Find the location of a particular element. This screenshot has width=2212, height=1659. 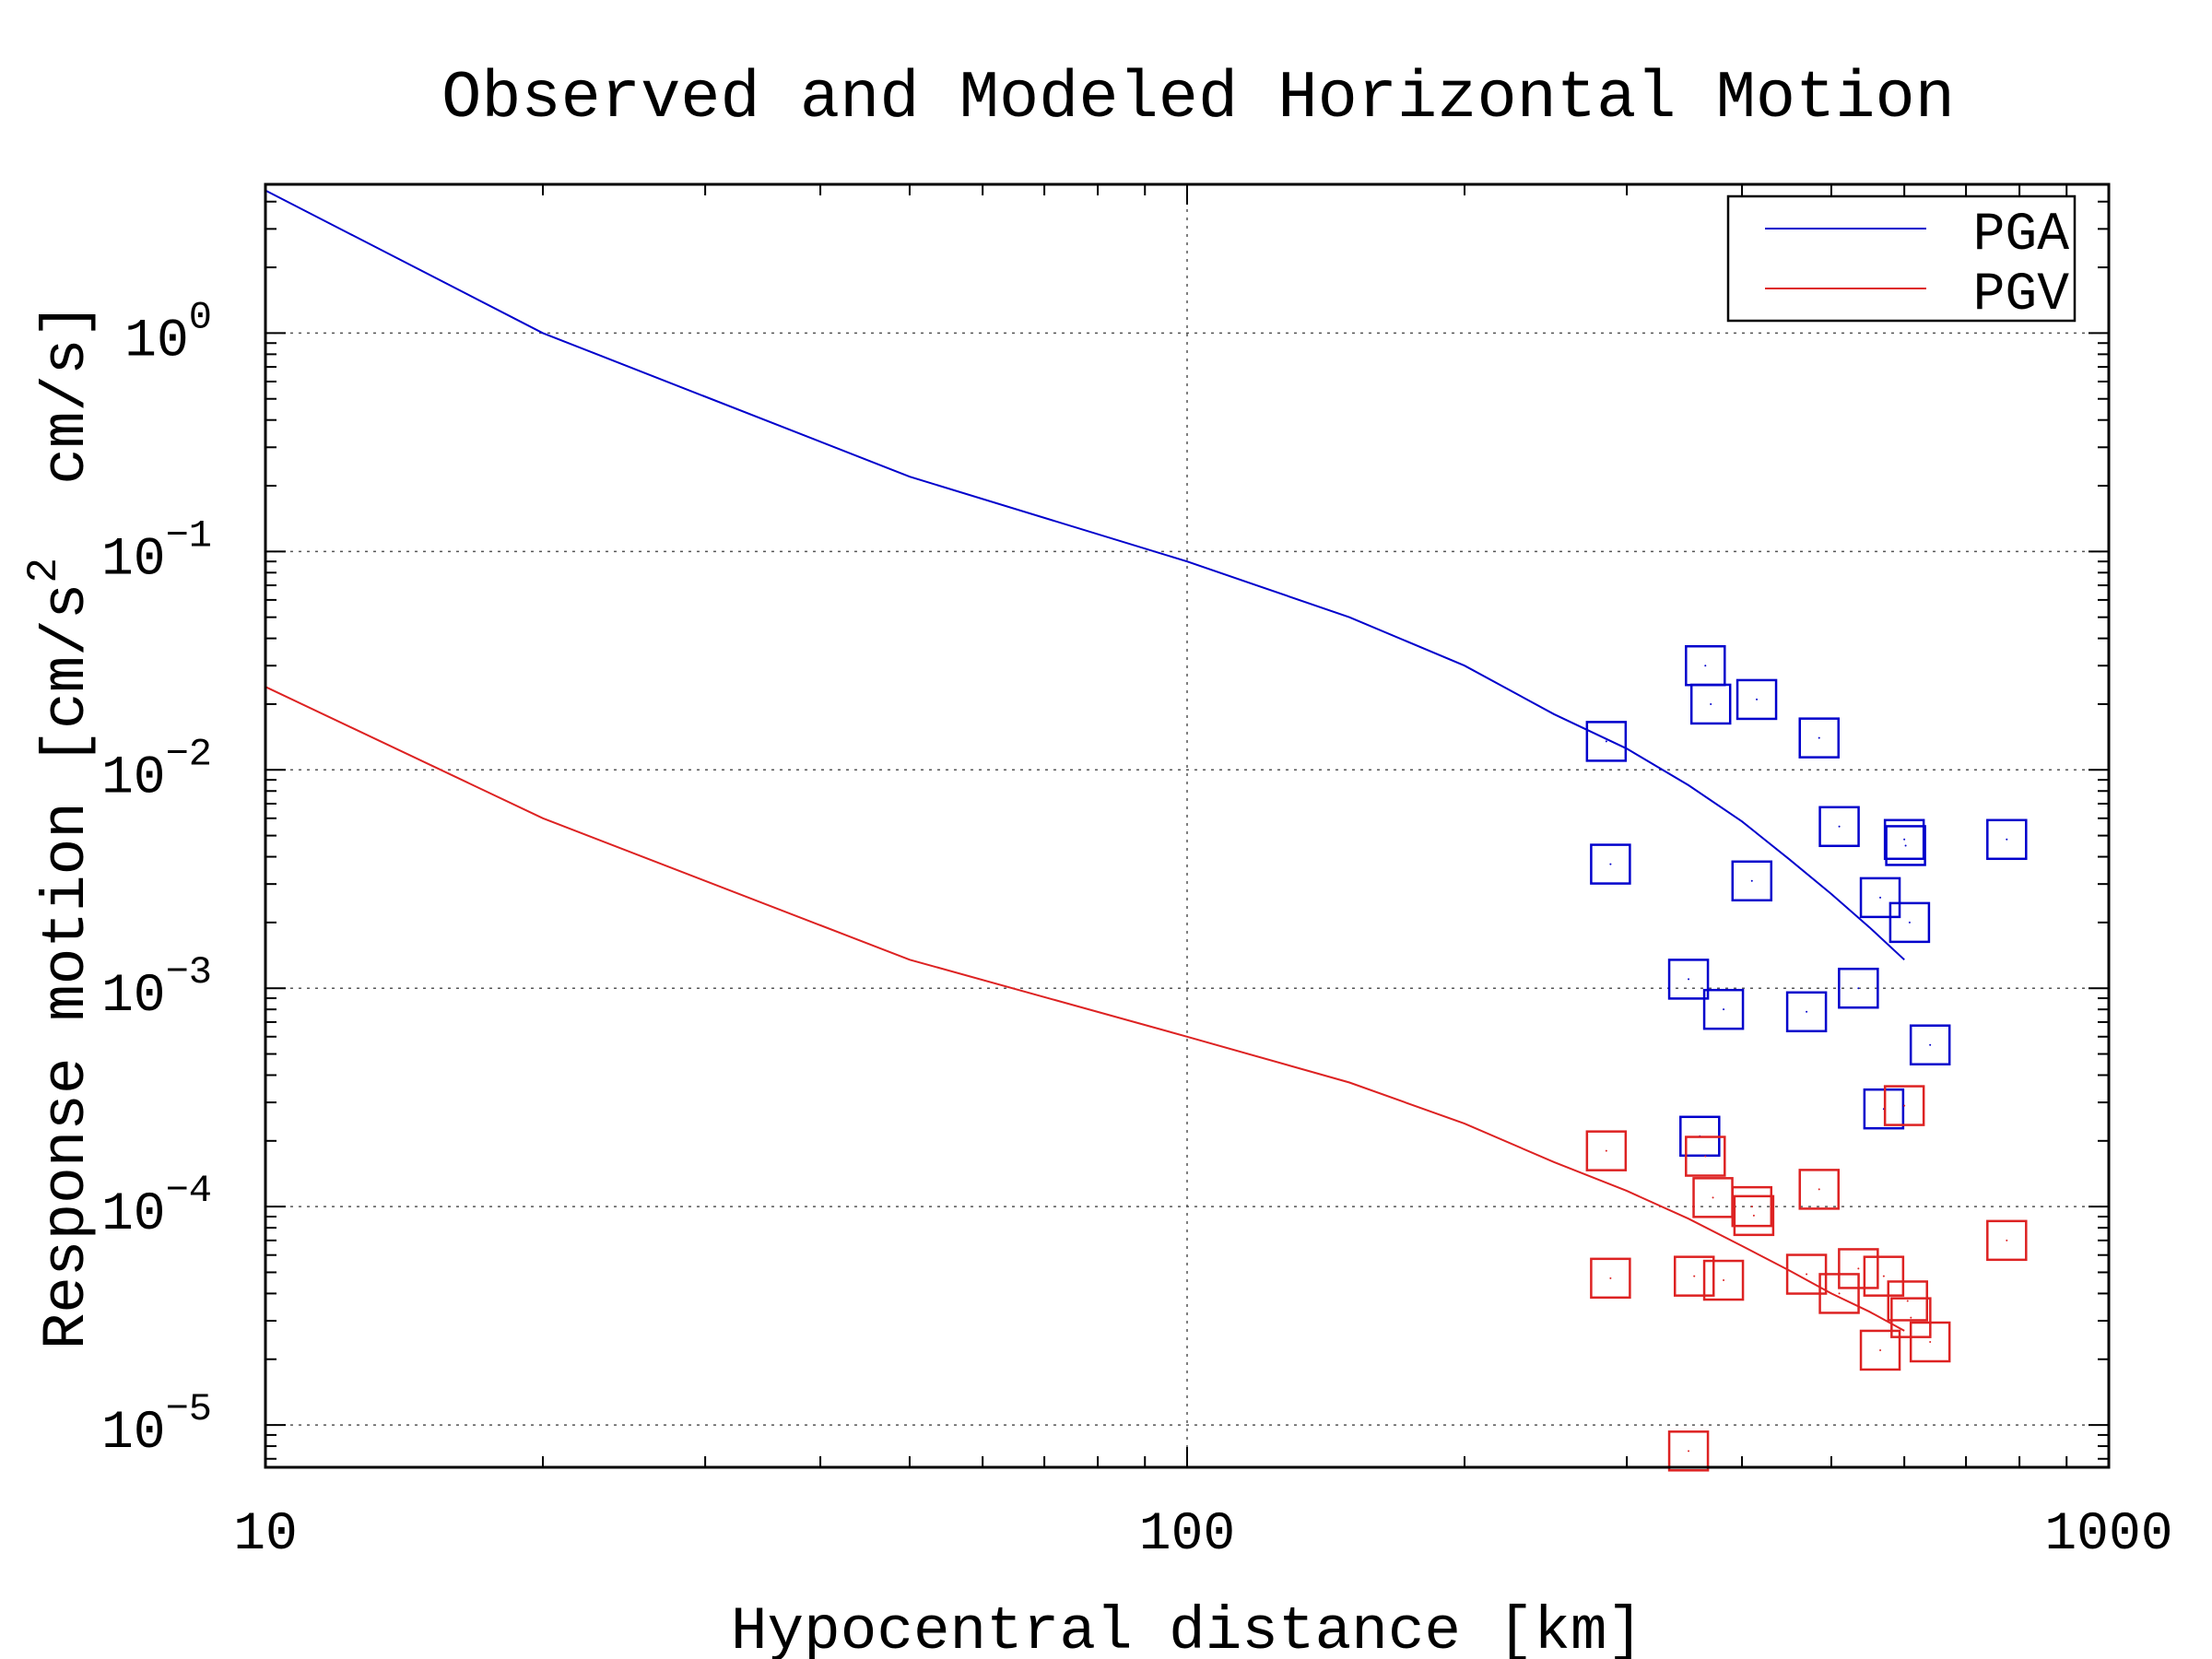

legend: PGA PGV is located at coordinates (1901, 259).